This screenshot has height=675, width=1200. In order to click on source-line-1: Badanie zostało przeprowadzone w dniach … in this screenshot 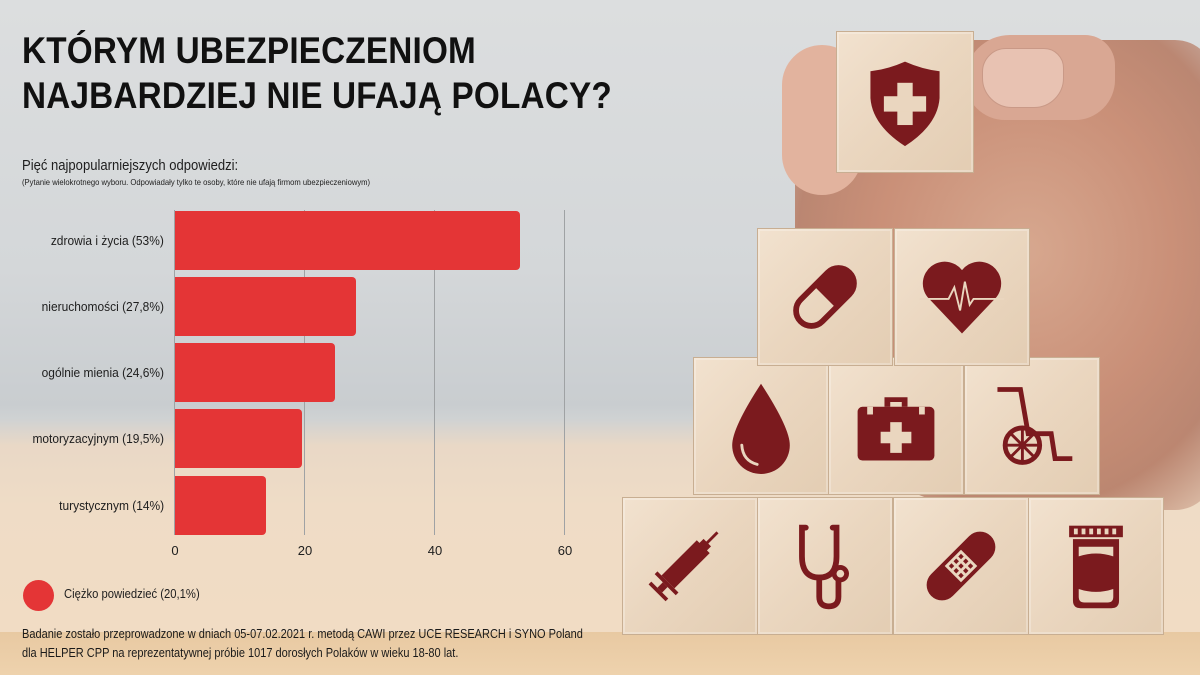, I will do `click(302, 634)`.